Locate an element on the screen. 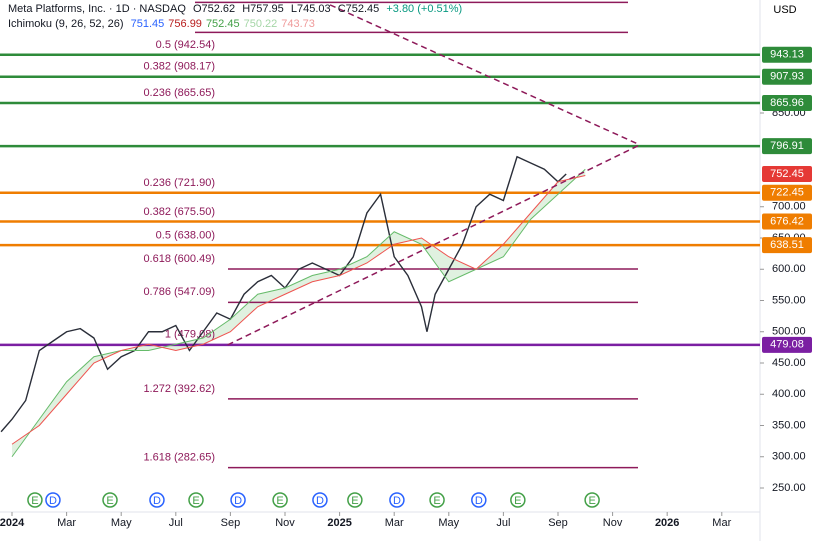  indicator-value: 743.73 is located at coordinates (298, 24).